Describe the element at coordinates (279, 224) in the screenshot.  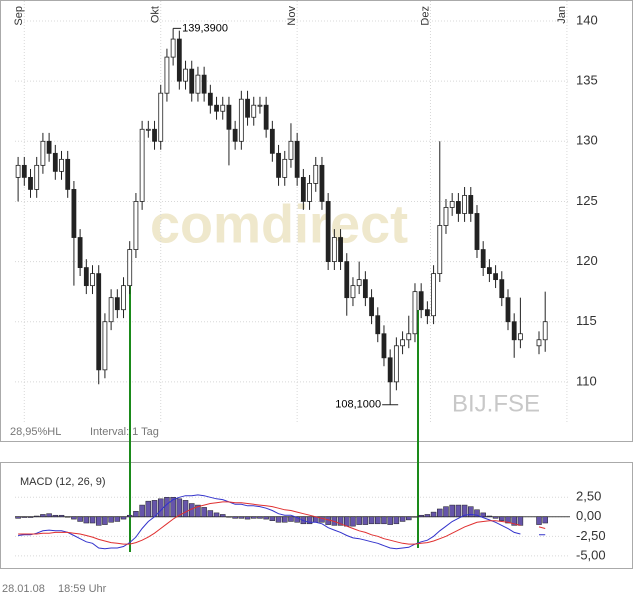
I see `watermark: comdirect` at that location.